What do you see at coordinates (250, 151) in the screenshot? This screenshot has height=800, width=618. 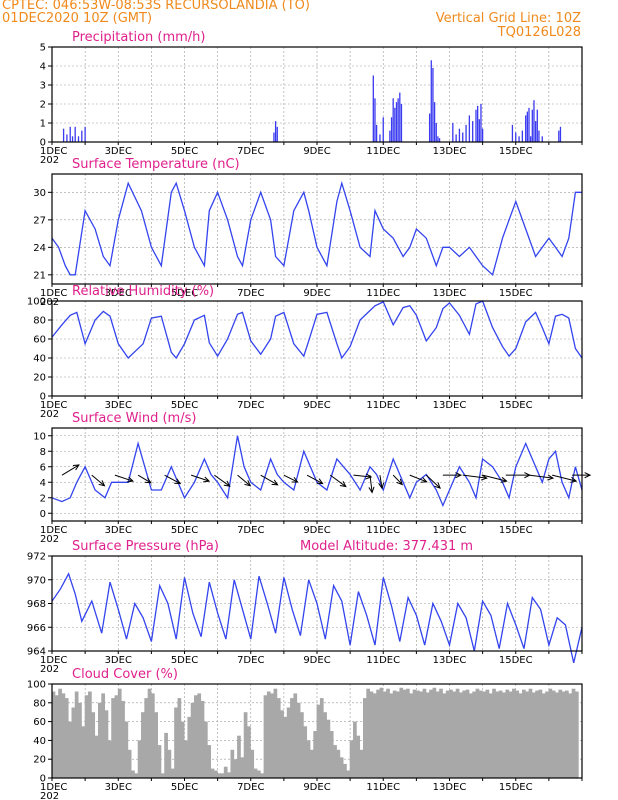 I see `precipitation-xtick-label: 7DEC` at bounding box center [250, 151].